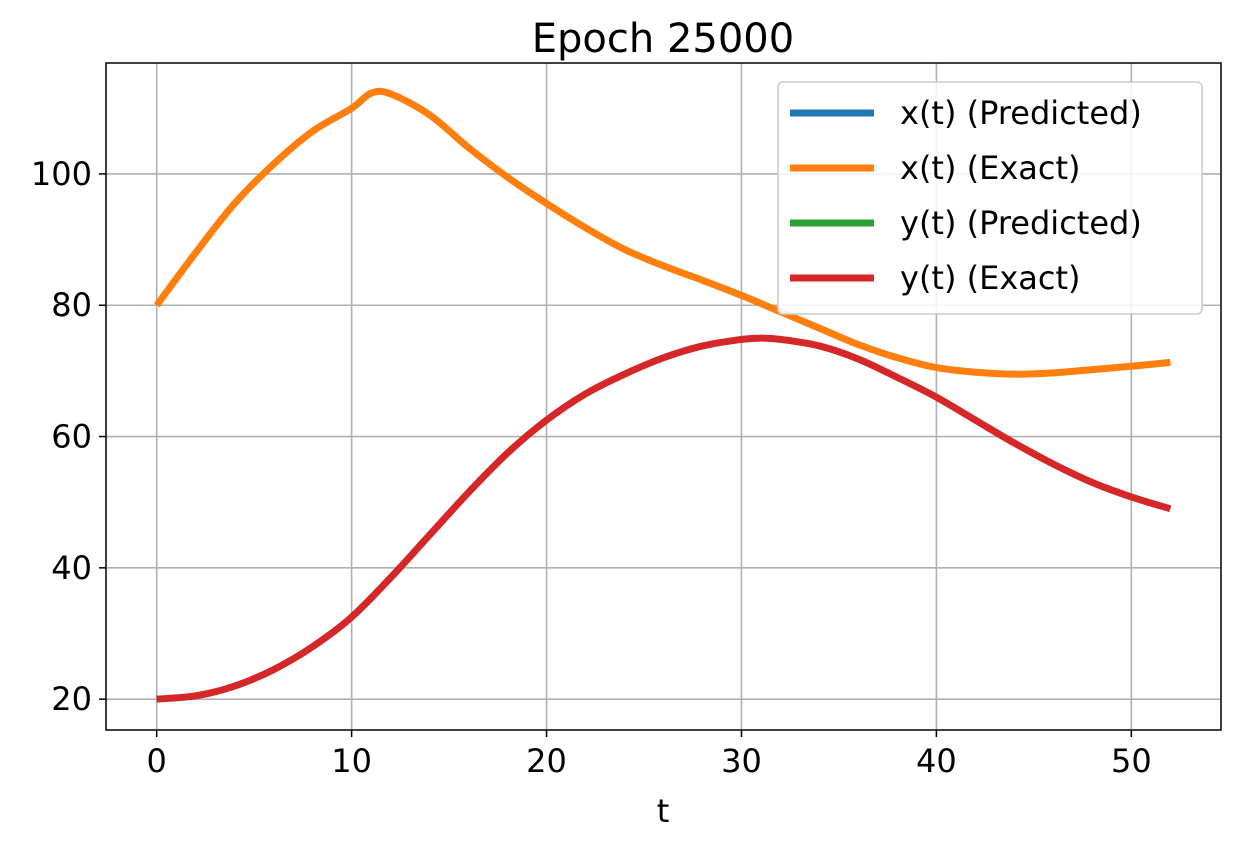 The width and height of the screenshot is (1235, 845). What do you see at coordinates (351, 761) in the screenshot?
I see `x-tick-label: 10` at bounding box center [351, 761].